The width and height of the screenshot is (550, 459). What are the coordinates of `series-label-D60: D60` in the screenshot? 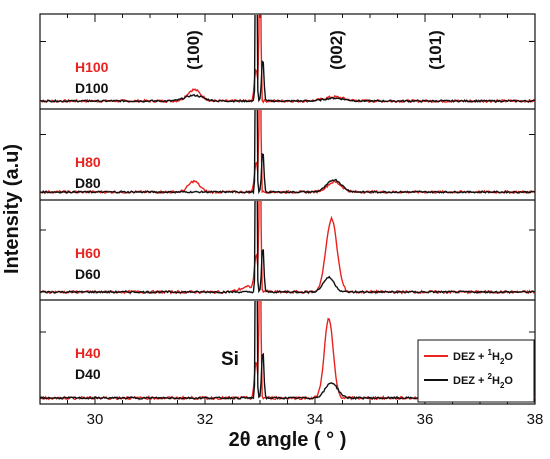 It's located at (88, 274).